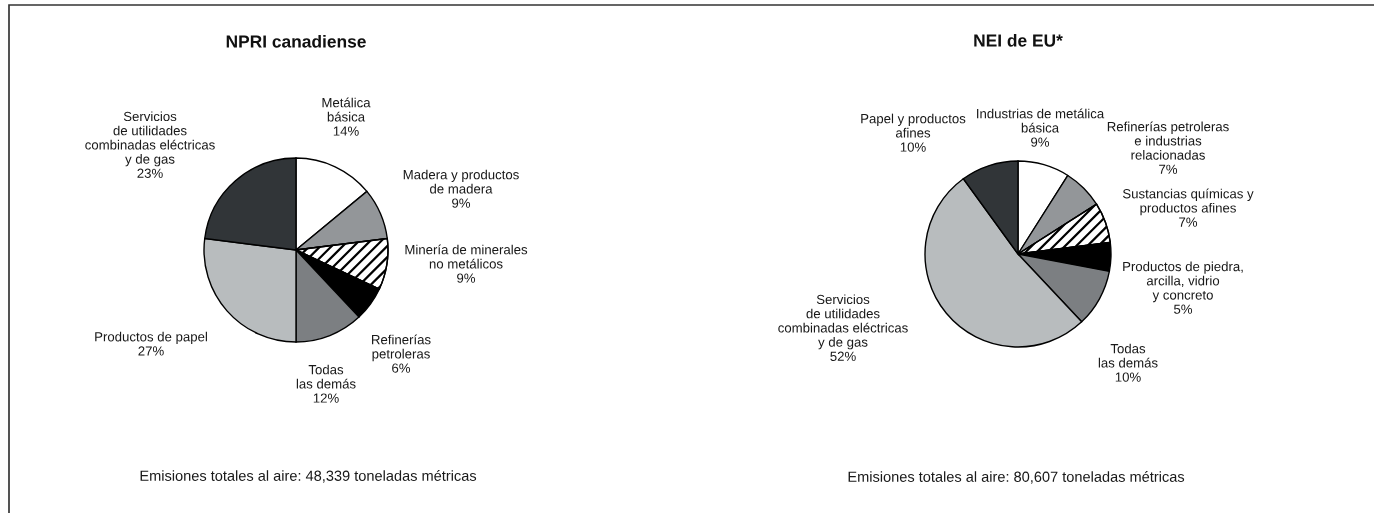  I want to click on slice-label: Madera y productos de madera, so click(461, 181).